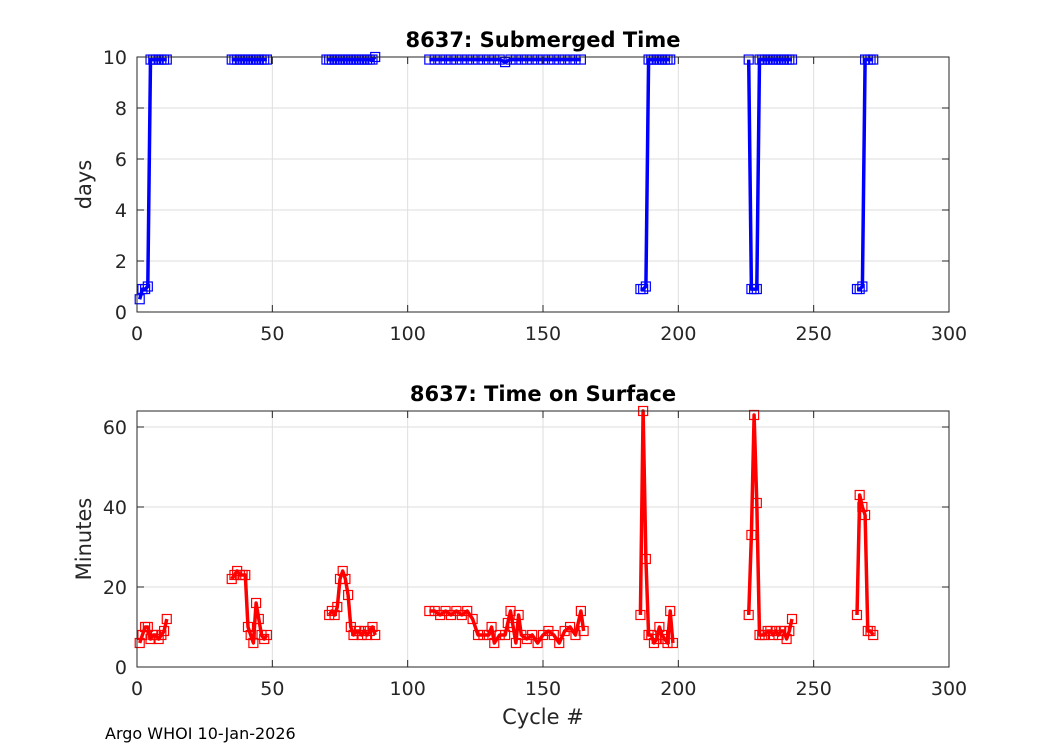 This screenshot has height=750, width=1050. I want to click on surface-chart-title: 8637: Time on Surface, so click(543, 394).